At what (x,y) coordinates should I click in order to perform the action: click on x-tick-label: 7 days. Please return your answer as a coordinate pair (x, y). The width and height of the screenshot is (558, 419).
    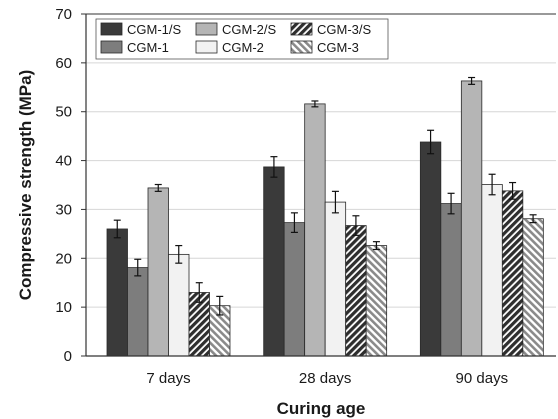
    Looking at the image, I should click on (168, 378).